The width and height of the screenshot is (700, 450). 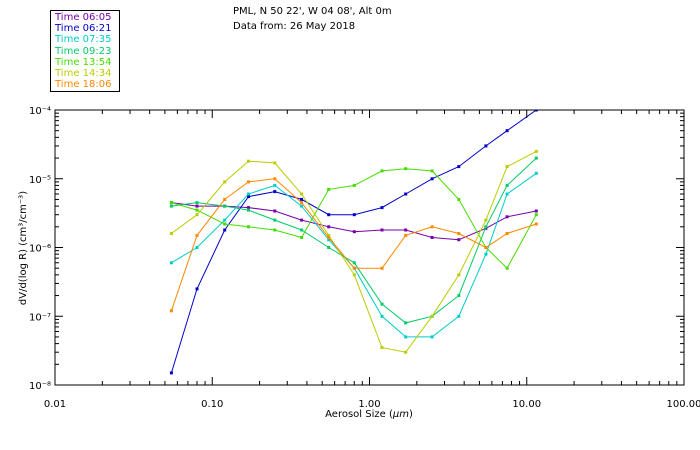 I want to click on y-tick-label: 10⁻⁶, so click(x=40, y=249).